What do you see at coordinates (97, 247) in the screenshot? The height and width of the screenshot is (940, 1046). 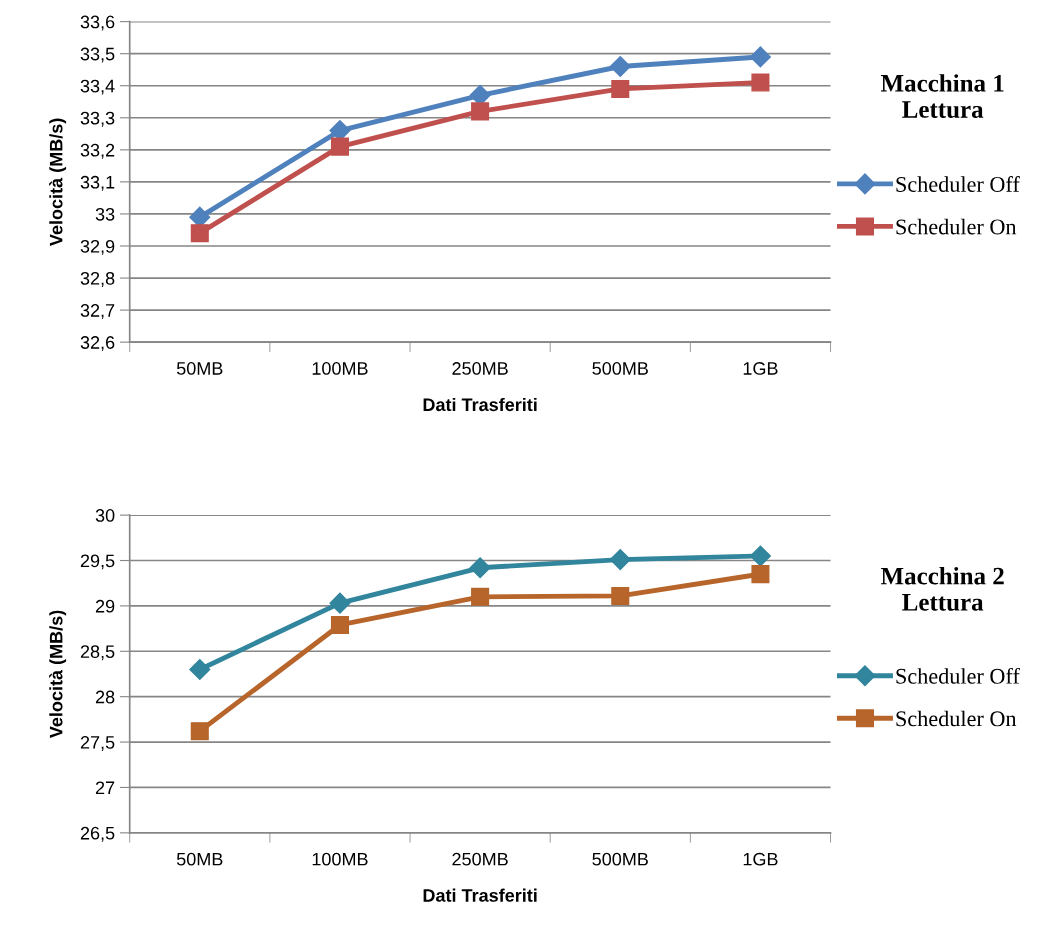 I see `y-tick-label: 32,9` at bounding box center [97, 247].